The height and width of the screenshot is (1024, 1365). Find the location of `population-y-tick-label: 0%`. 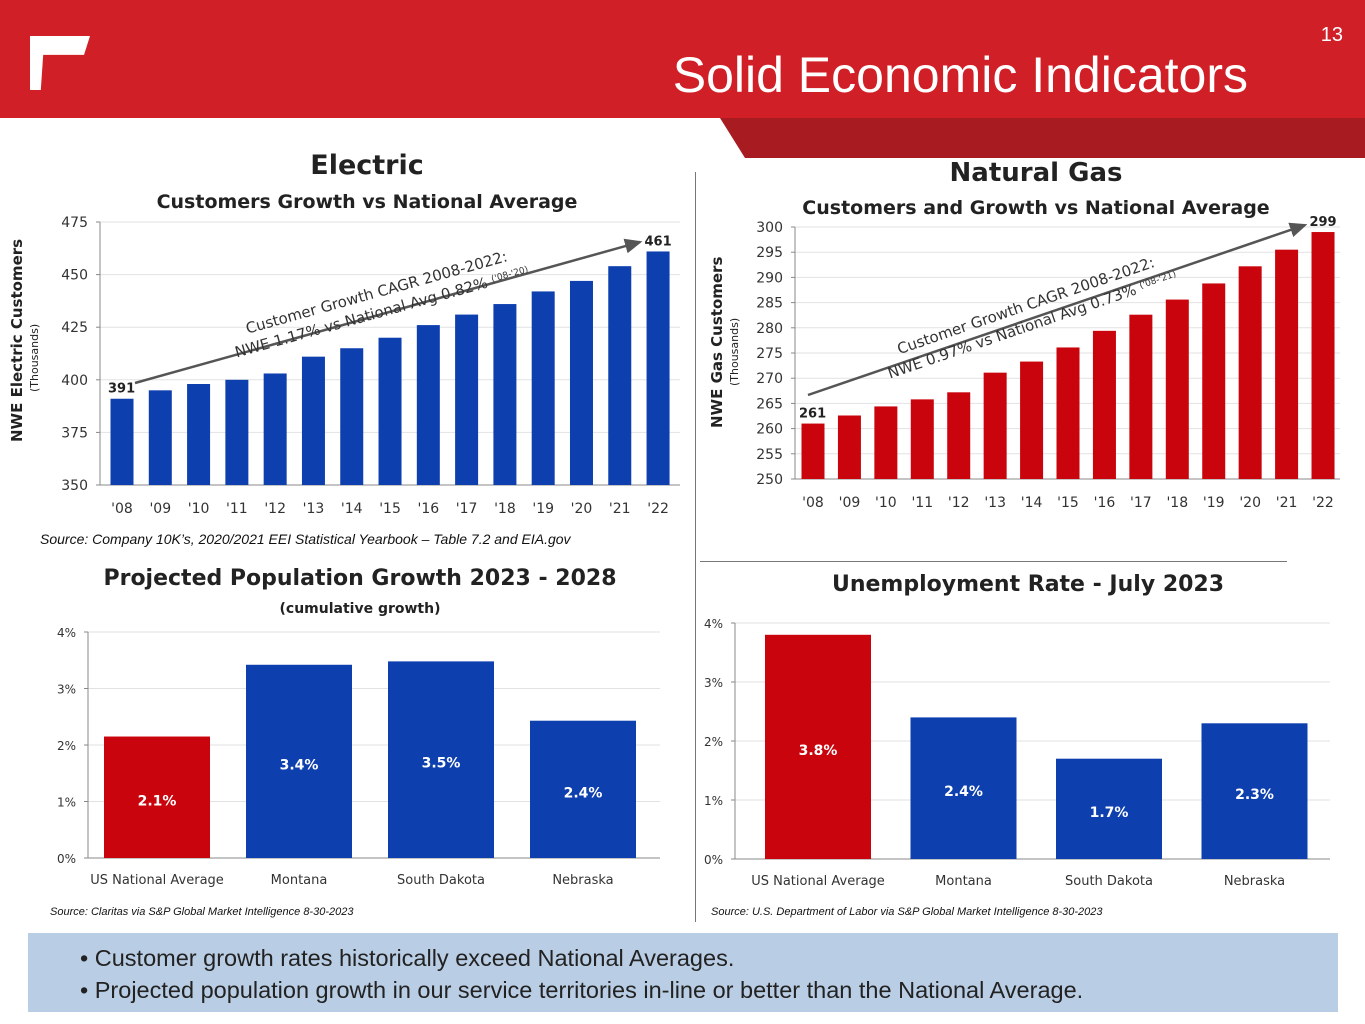

population-y-tick-label: 0% is located at coordinates (66, 859).